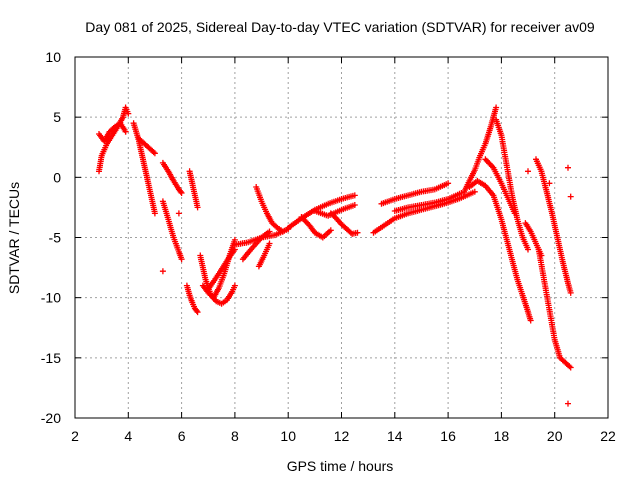 The height and width of the screenshot is (485, 640). I want to click on x-tick-label: 8, so click(235, 436).